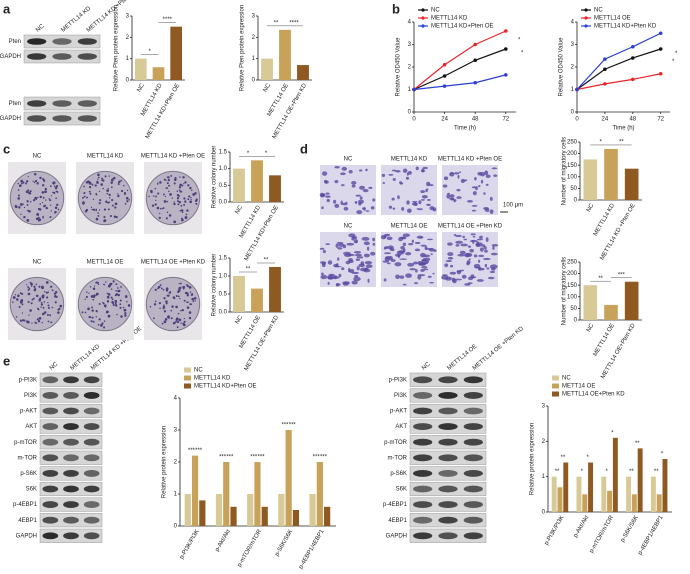 This screenshot has width=690, height=574. What do you see at coordinates (173, 263) in the screenshot?
I see `image-label: METTL14 OE +Pten KD` at bounding box center [173, 263].